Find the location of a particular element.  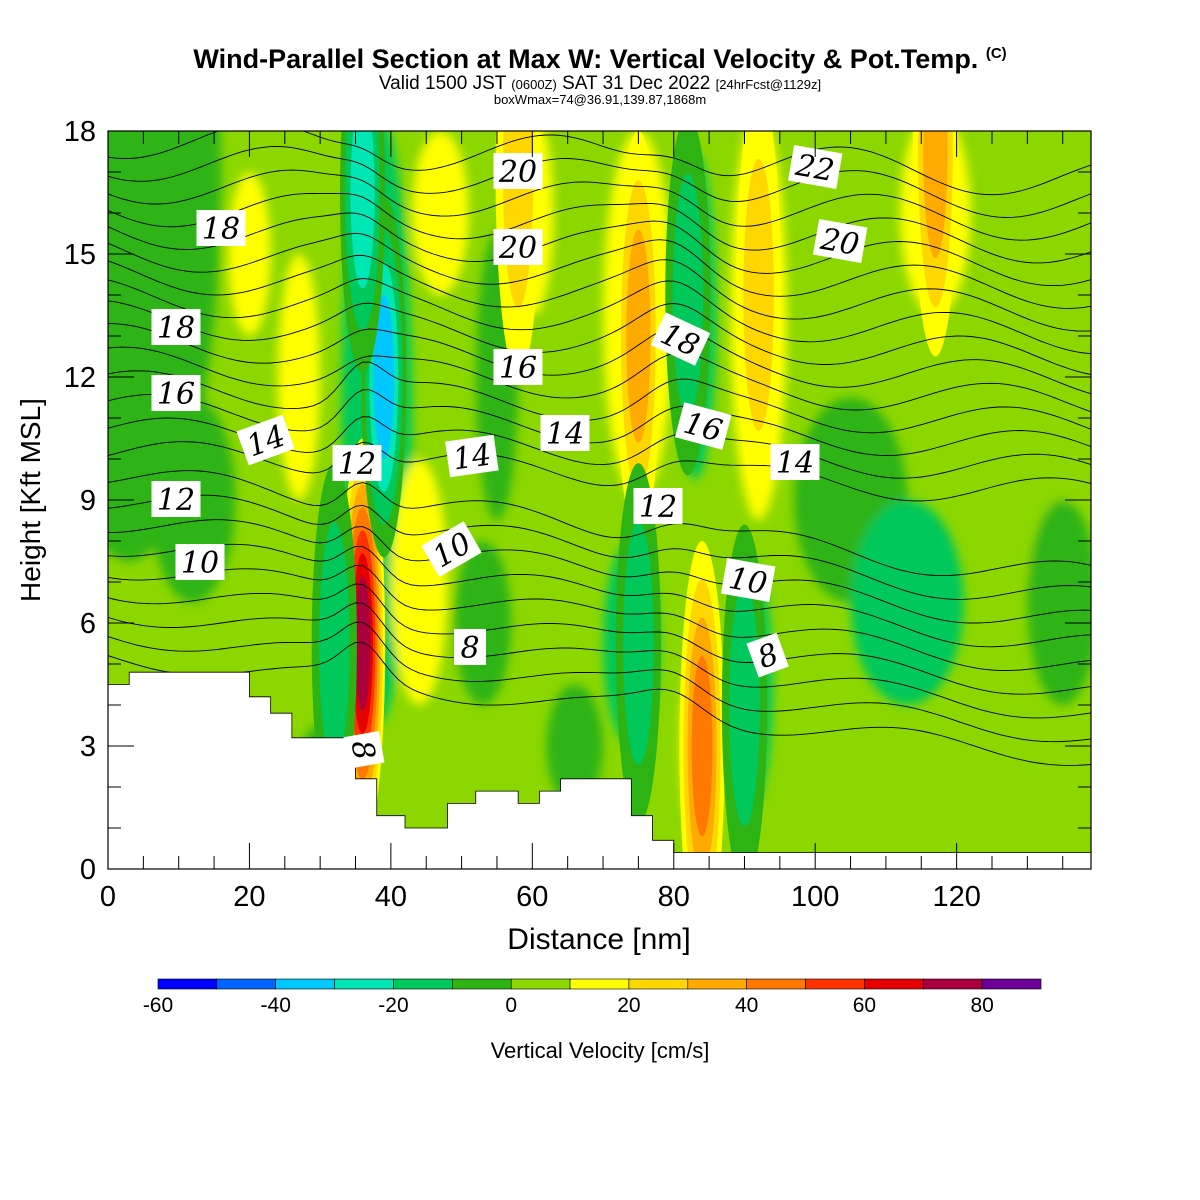

theta-label-text: 12 is located at coordinates (658, 507).